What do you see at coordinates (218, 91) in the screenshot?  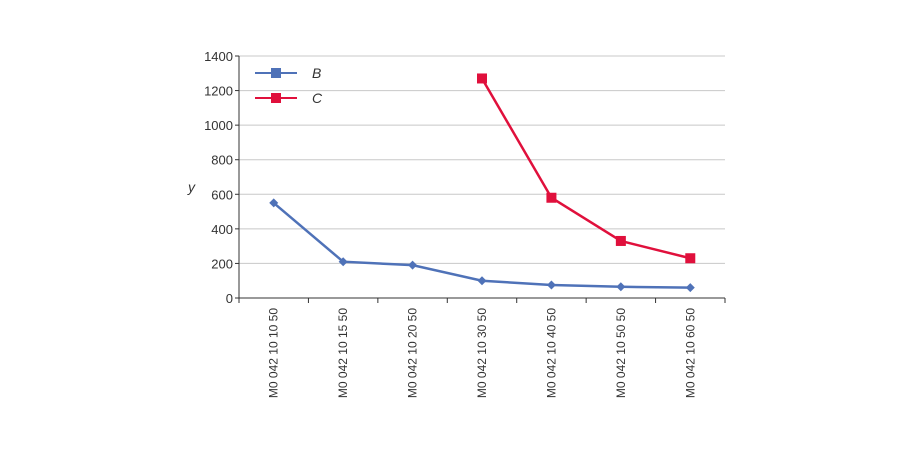 I see `y-tick-label: 1200` at bounding box center [218, 91].